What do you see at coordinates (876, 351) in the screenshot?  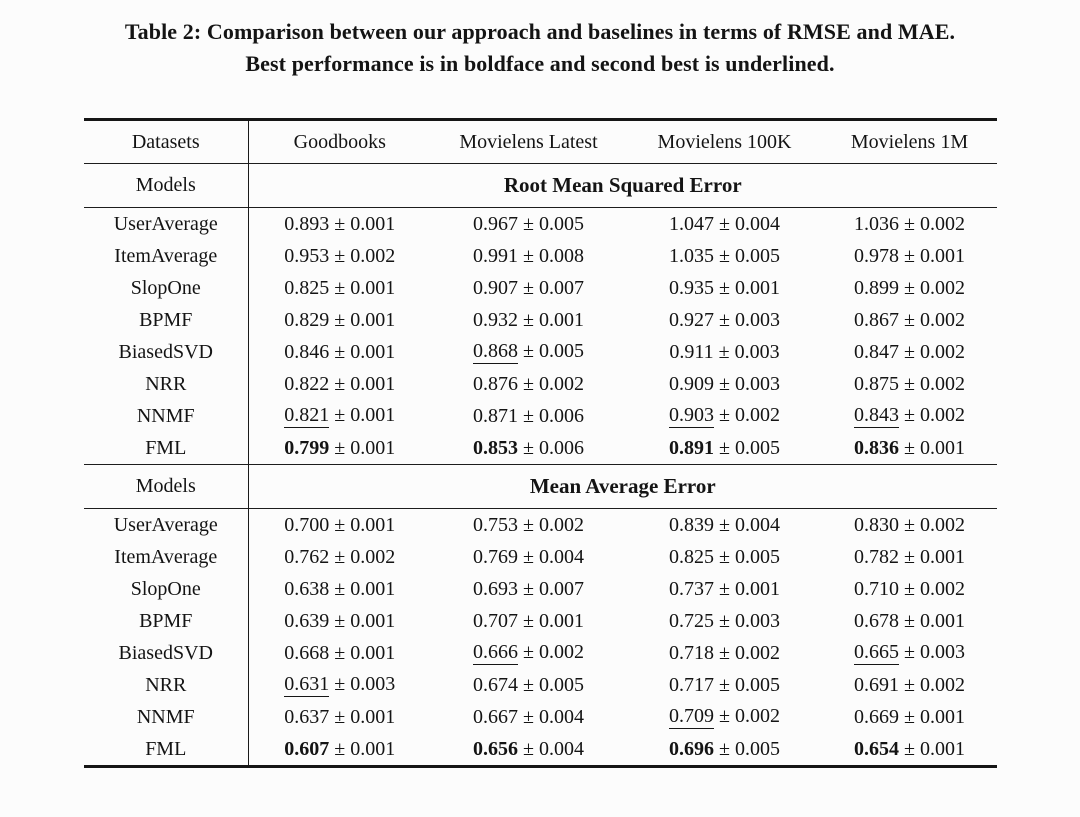 I see `metric-value: 0.847` at bounding box center [876, 351].